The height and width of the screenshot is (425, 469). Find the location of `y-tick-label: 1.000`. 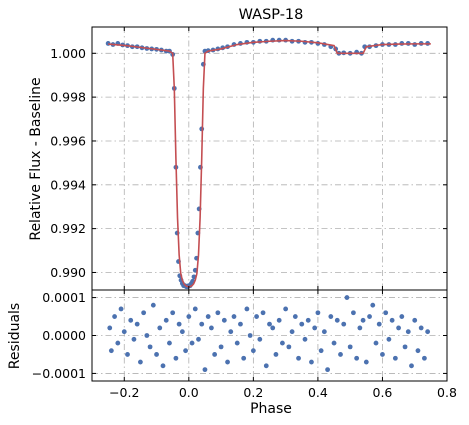

y-tick-label: 1.000 is located at coordinates (68, 53).